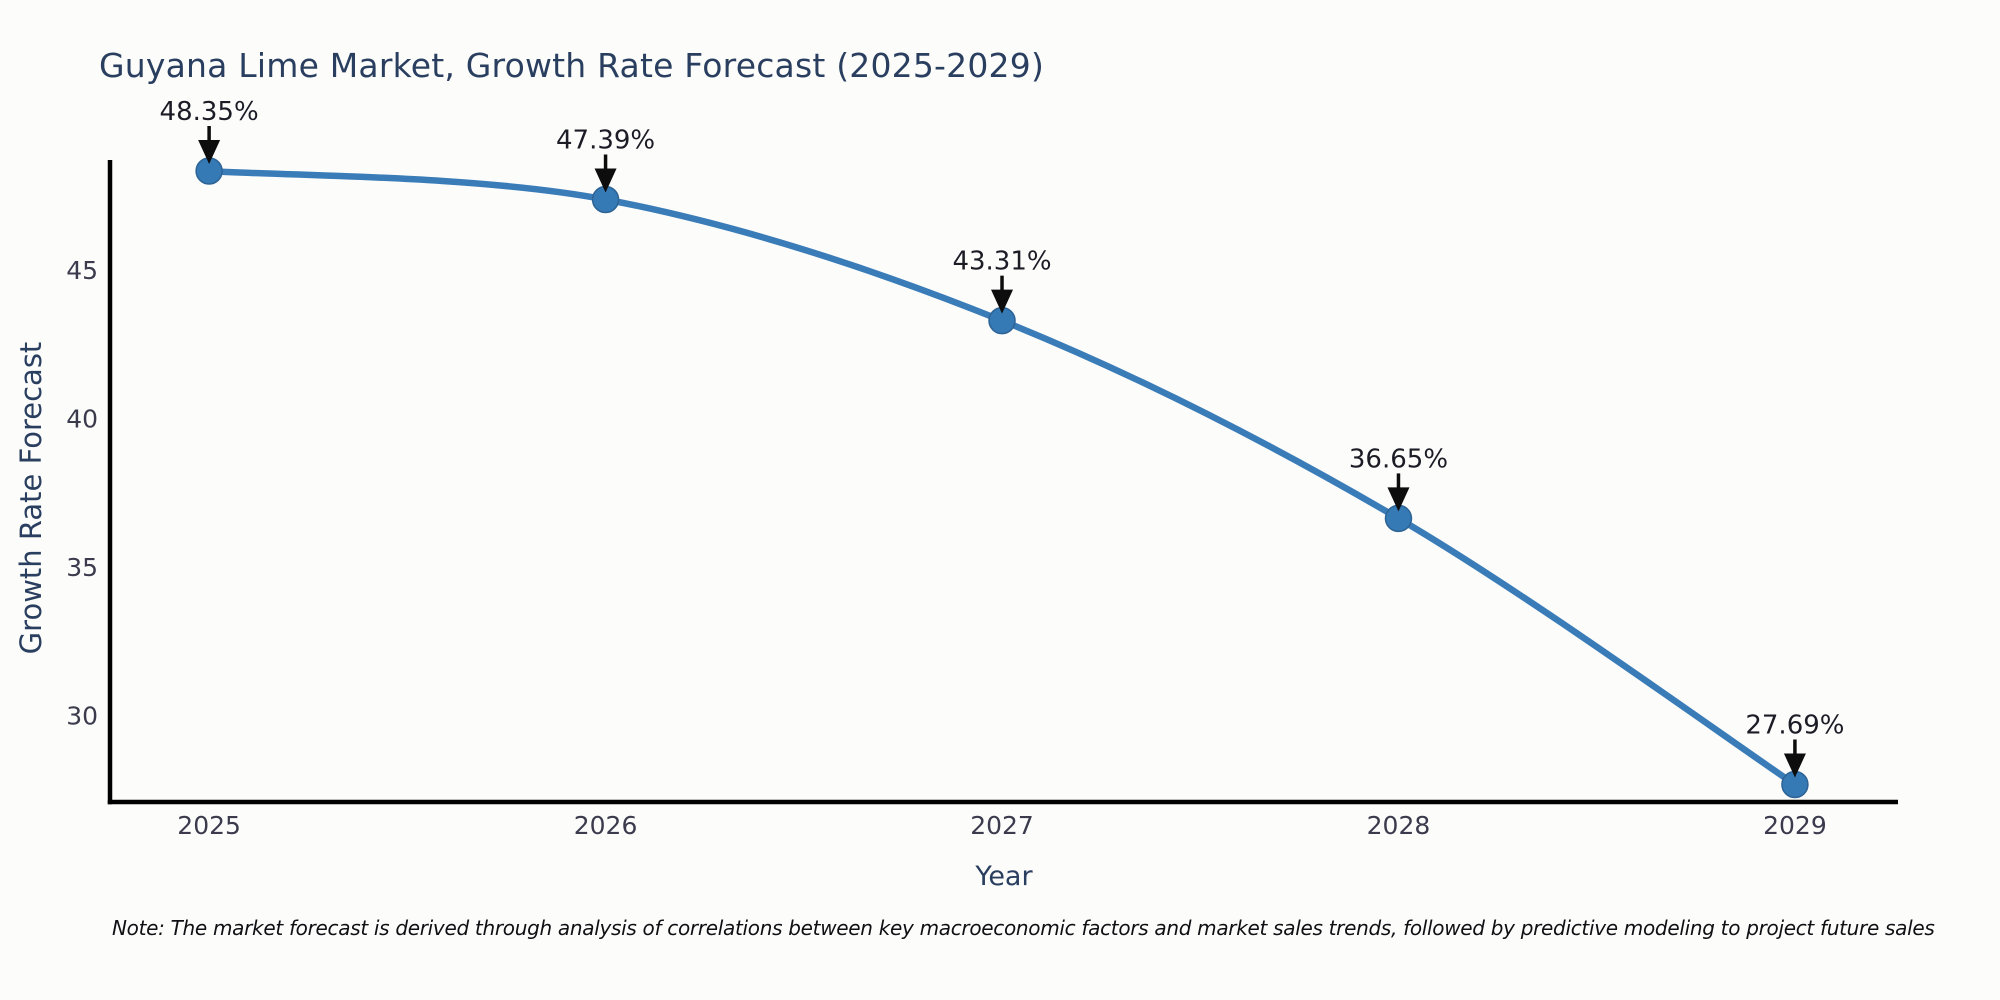  What do you see at coordinates (1398, 459) in the screenshot?
I see `annotation-label: 36.65%` at bounding box center [1398, 459].